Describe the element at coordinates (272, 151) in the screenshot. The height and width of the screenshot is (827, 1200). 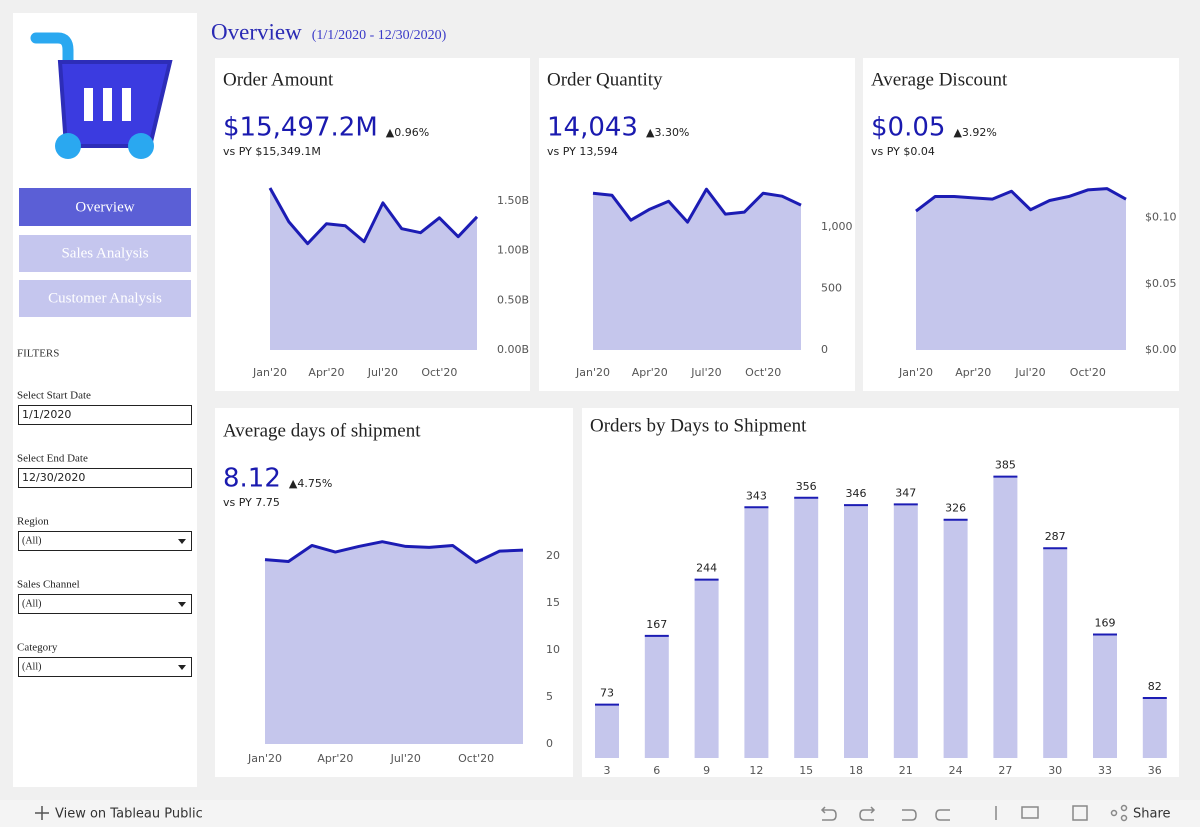
I see `kpi-comparison: vs PY $15,349.1M` at that location.